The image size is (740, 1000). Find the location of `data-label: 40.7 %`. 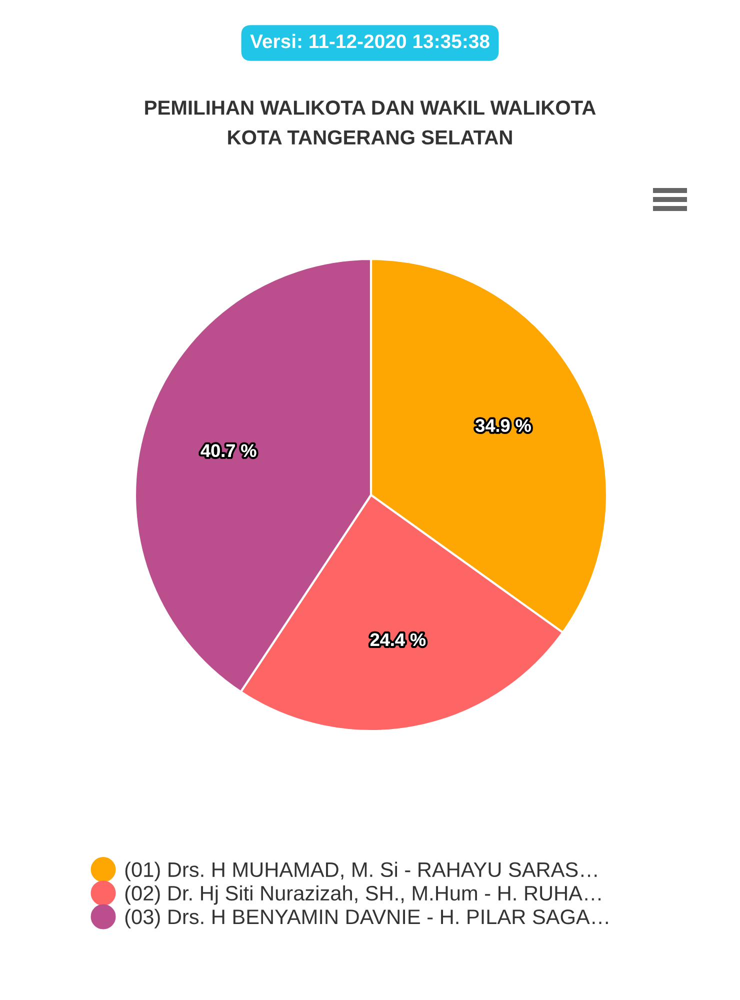

data-label: 40.7 % is located at coordinates (228, 451).